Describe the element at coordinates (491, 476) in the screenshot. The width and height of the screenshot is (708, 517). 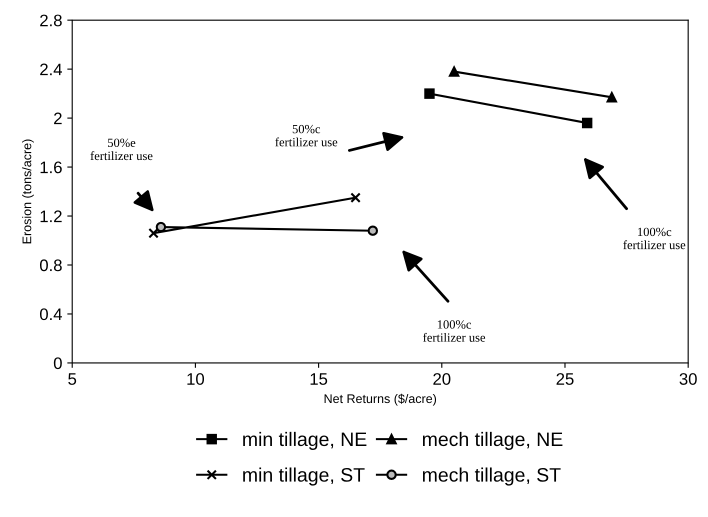
I see `legend-label: mech tillage, ST` at that location.